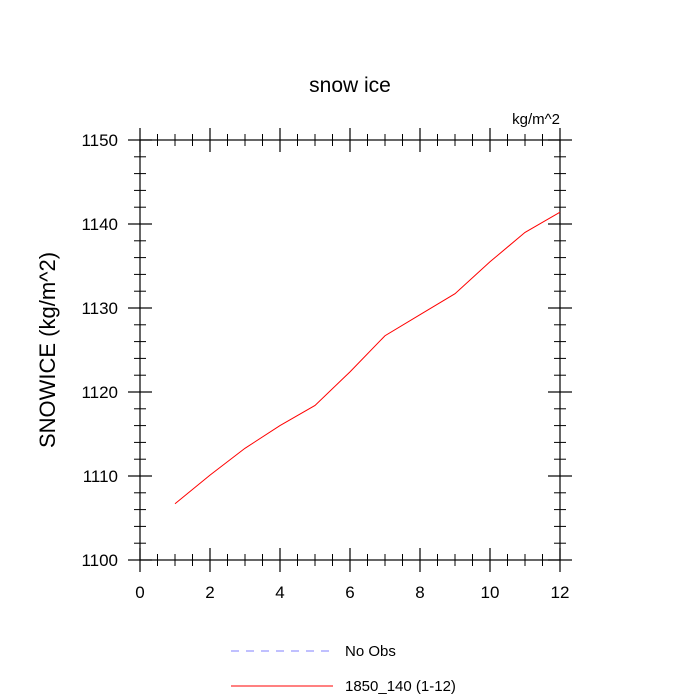 The height and width of the screenshot is (700, 700). Describe the element at coordinates (47, 350) in the screenshot. I see `y-axis-label: SNOWICE (kg/m^2)` at that location.